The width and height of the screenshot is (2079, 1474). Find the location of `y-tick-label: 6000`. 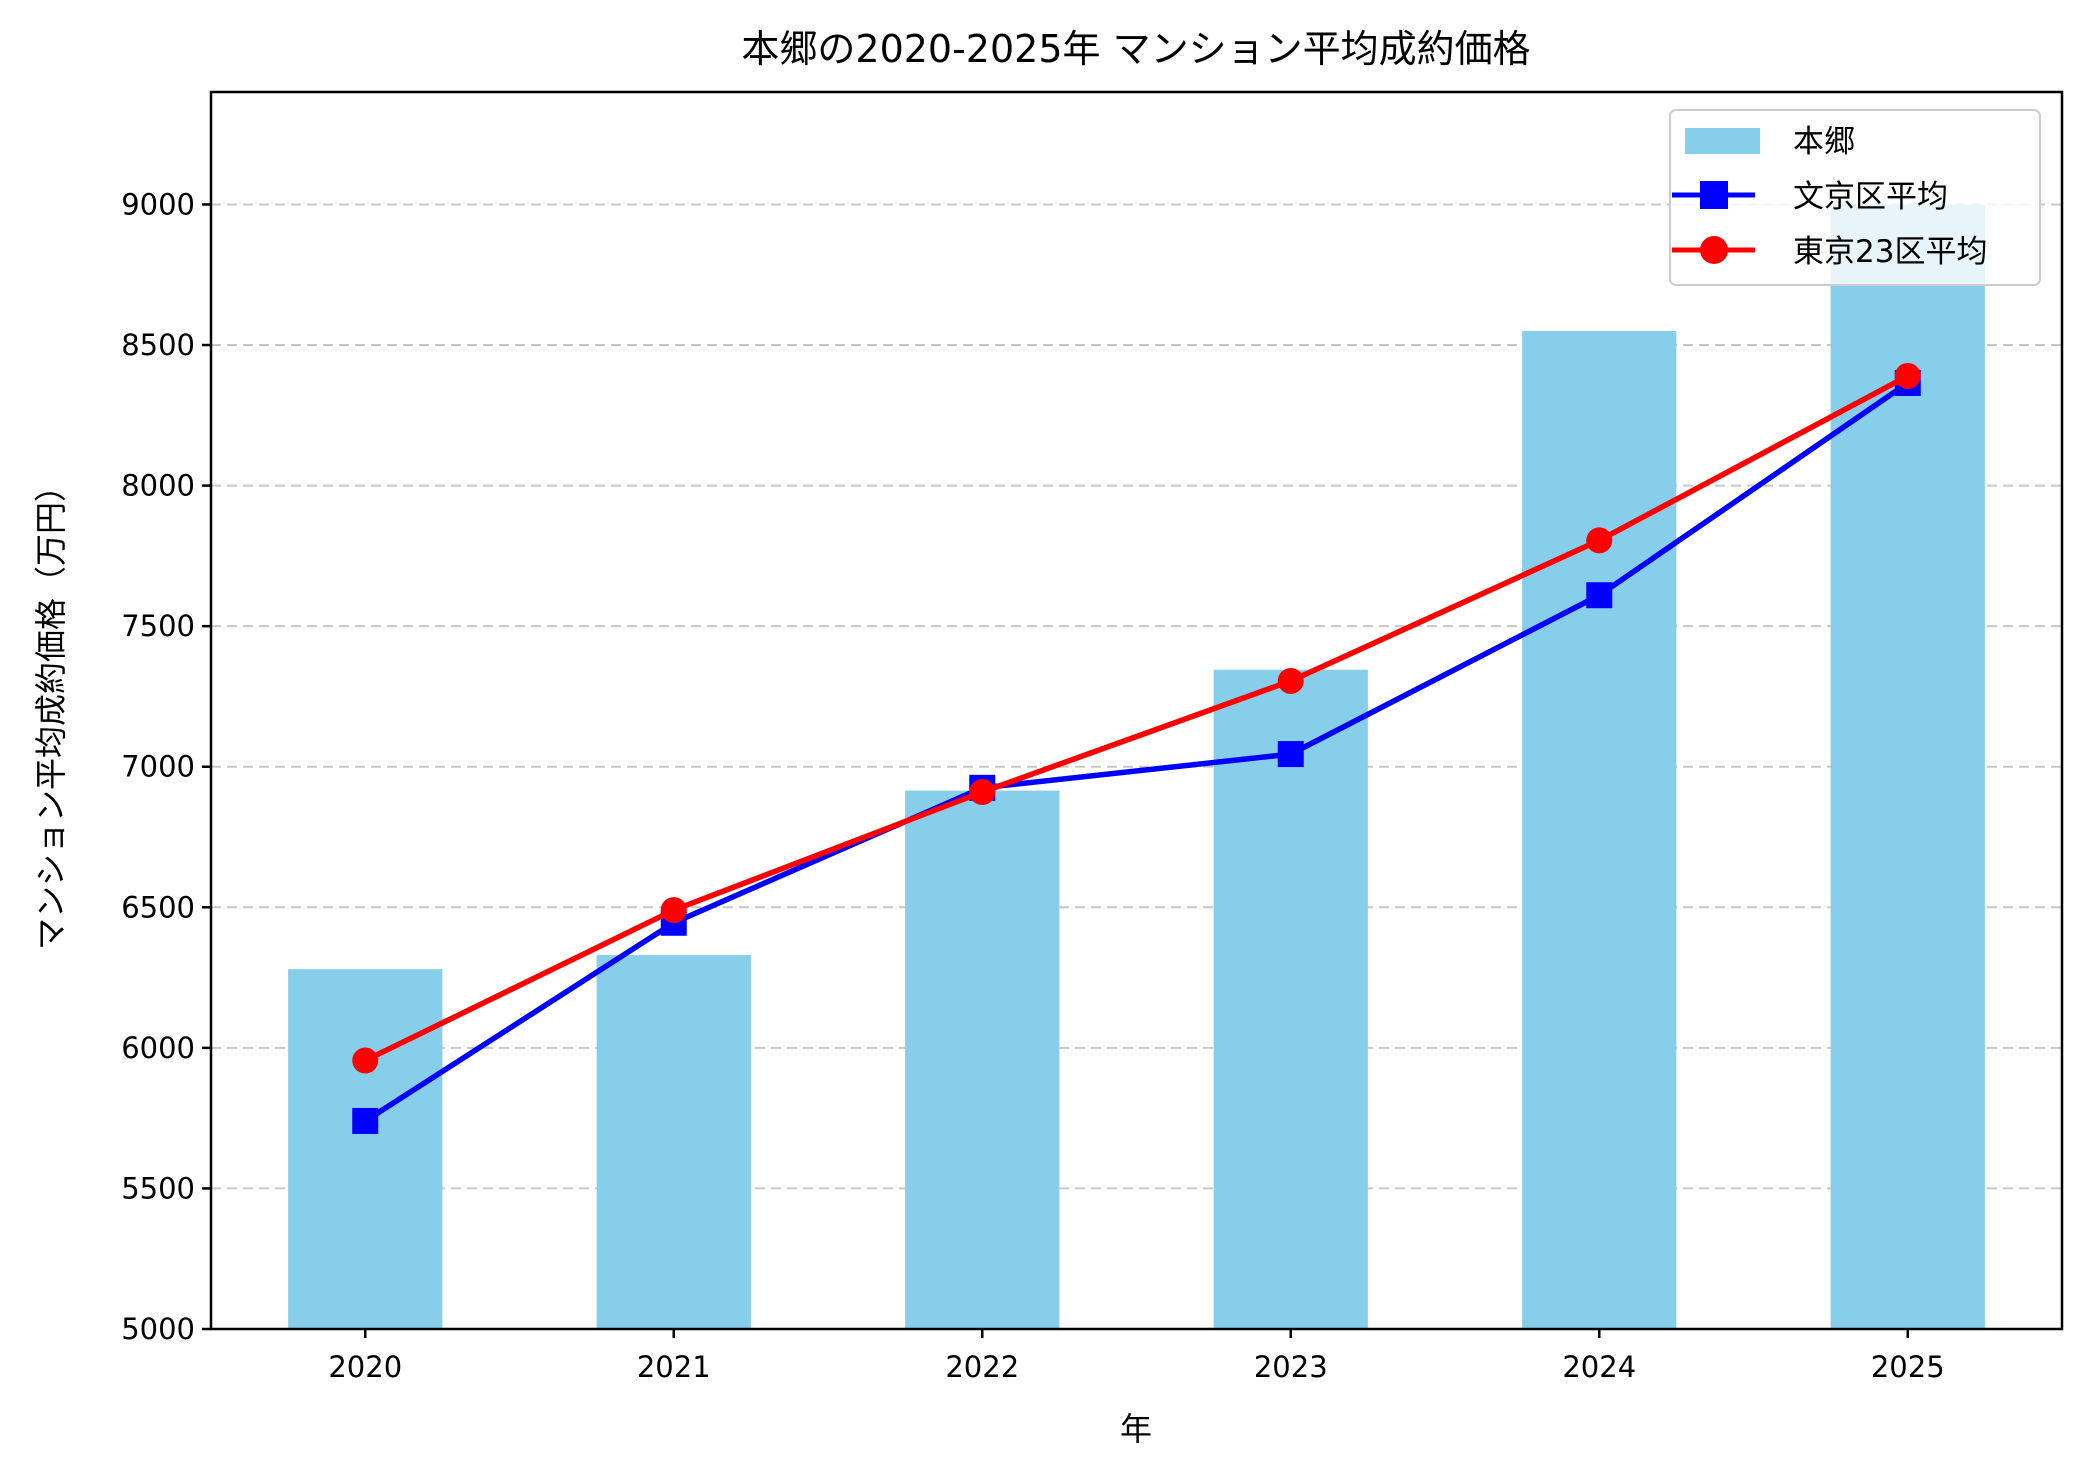

y-tick-label: 6000 is located at coordinates (158, 1048).